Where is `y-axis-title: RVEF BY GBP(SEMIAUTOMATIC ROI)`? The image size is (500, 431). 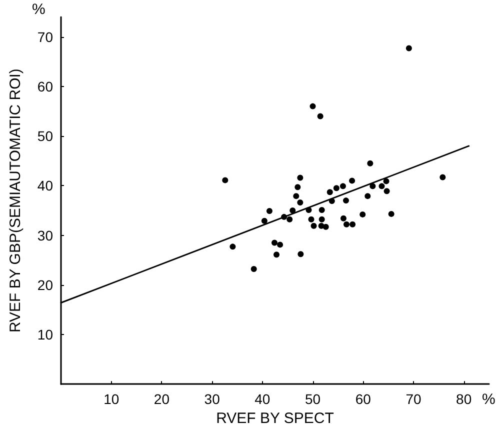 y-axis-title: RVEF BY GBP(SEMIAUTOMATIC ROI) is located at coordinates (15, 200).